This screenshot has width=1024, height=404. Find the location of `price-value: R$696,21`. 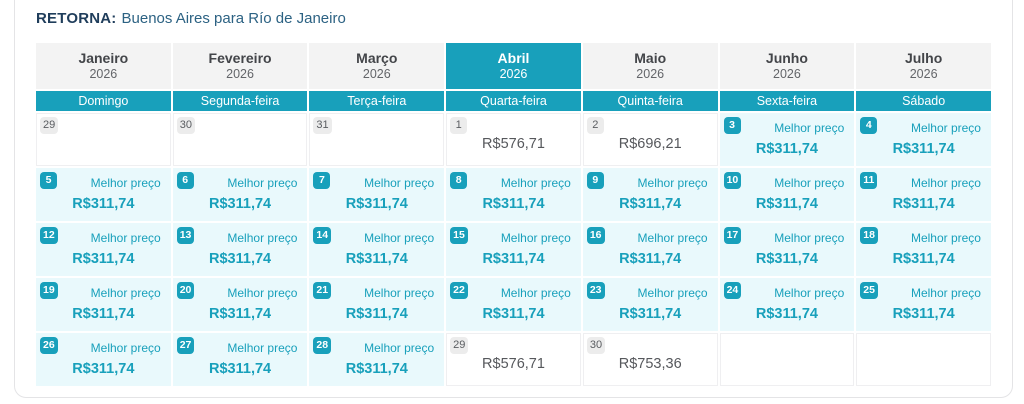

price-value: R$696,21 is located at coordinates (650, 144).